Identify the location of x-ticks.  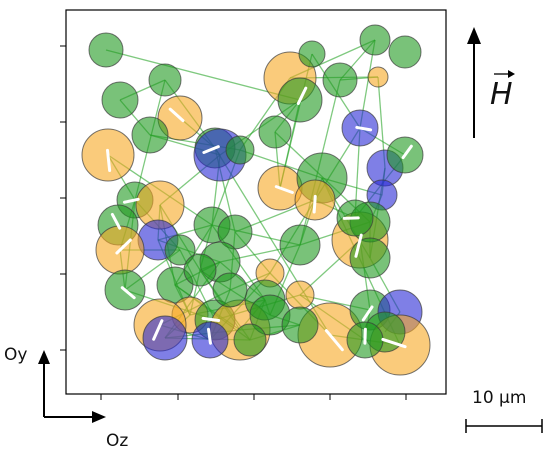
(253, 397).